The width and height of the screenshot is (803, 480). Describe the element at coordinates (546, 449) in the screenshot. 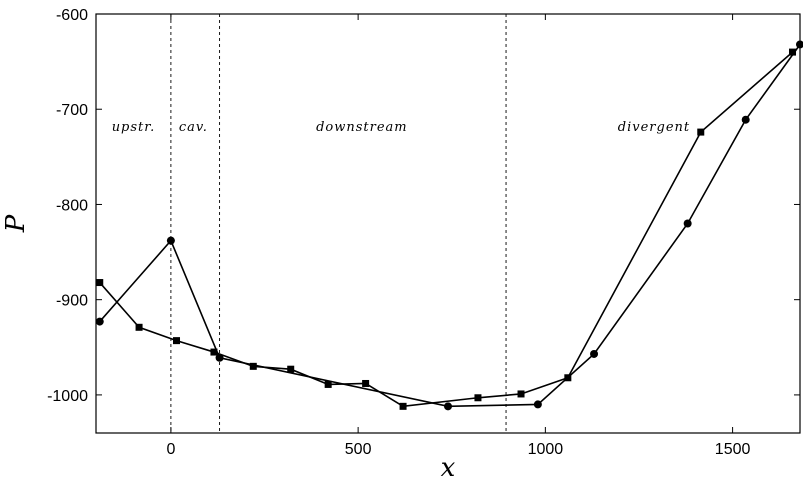

I see `x-tick-label: 1000` at that location.